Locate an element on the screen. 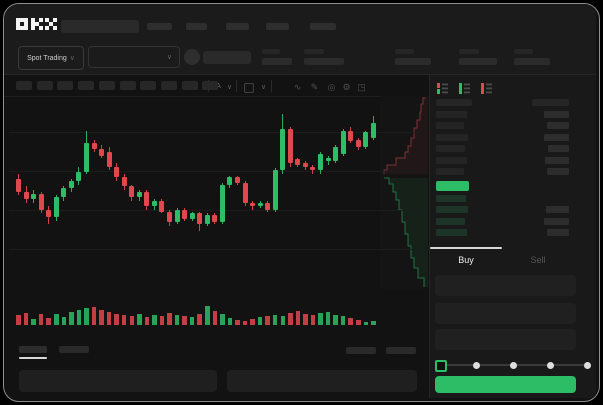  orderbook-mode-bids-icon is located at coordinates (464, 88).